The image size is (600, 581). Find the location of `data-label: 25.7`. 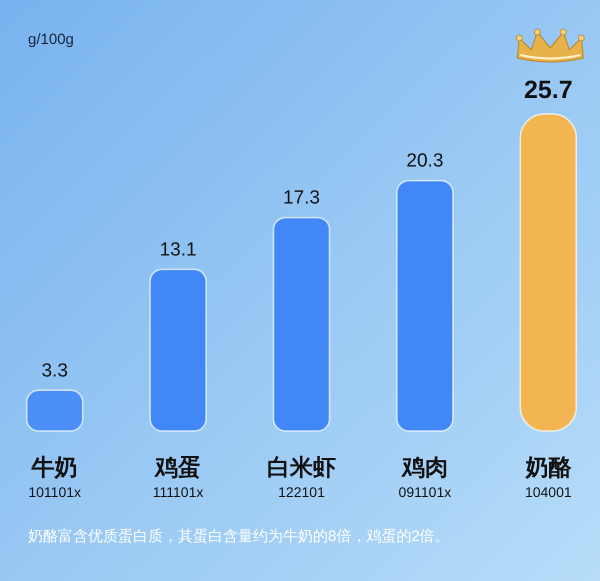

data-label: 25.7 is located at coordinates (548, 90).